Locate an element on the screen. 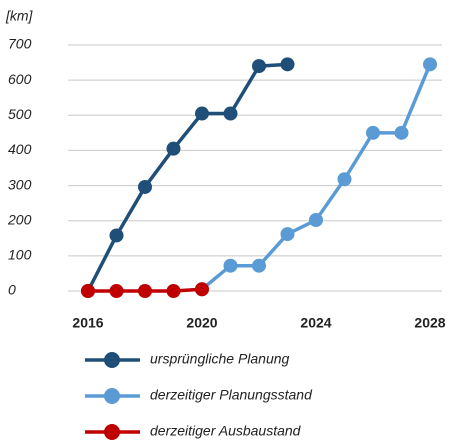 The height and width of the screenshot is (441, 464). y-tick-label: 400 is located at coordinates (20, 149).